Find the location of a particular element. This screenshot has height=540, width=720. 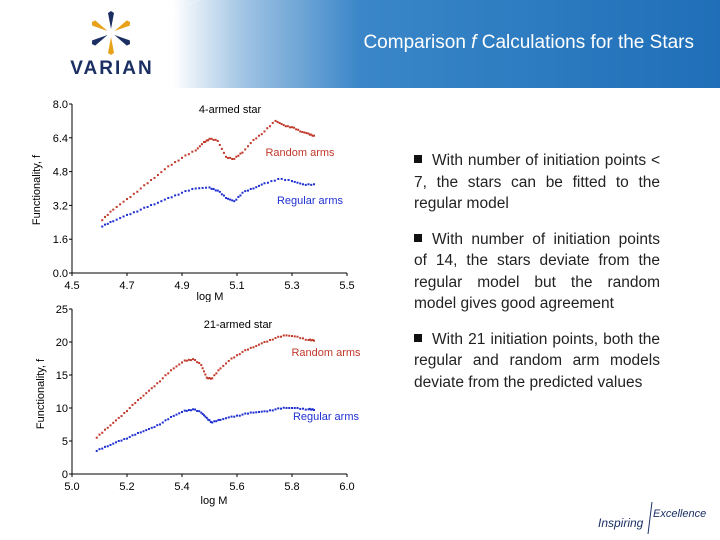

series-regular-arms is located at coordinates (205, 429).